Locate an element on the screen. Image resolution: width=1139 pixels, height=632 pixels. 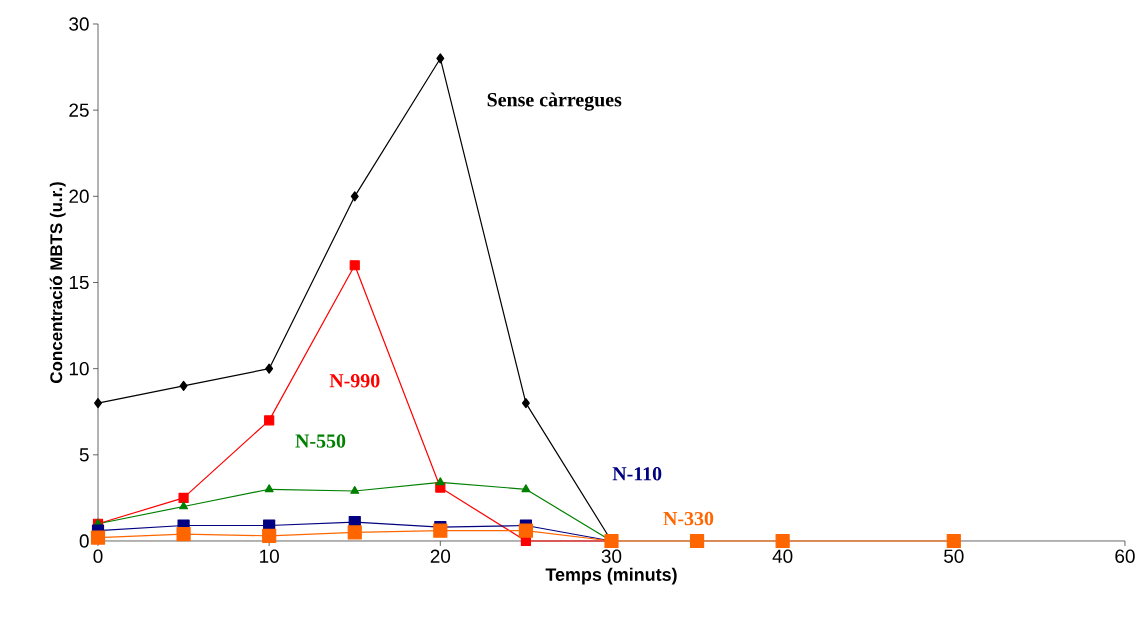
y-tick-label: 5 is located at coordinates (84, 455).